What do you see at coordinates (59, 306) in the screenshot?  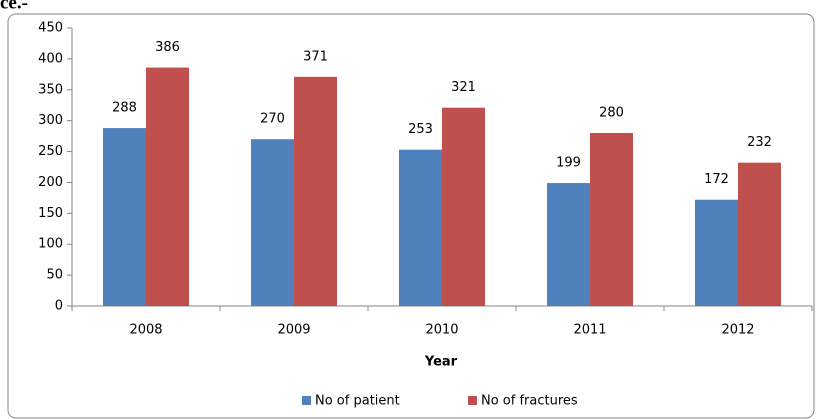 I see `y-tick-label: 0` at bounding box center [59, 306].